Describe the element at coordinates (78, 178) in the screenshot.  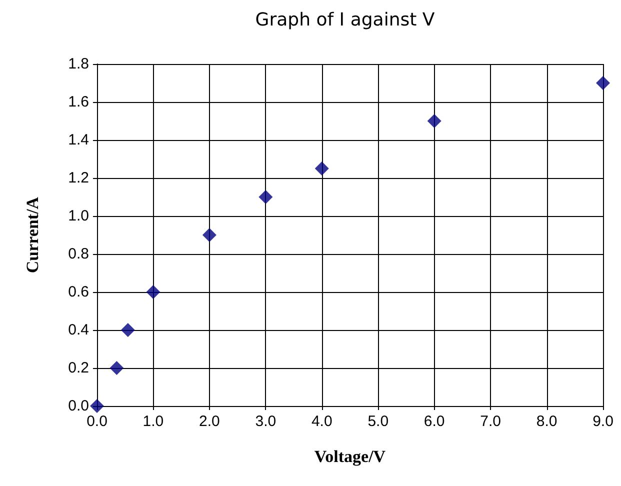
I see `y-tick-label: 1.2` at that location.